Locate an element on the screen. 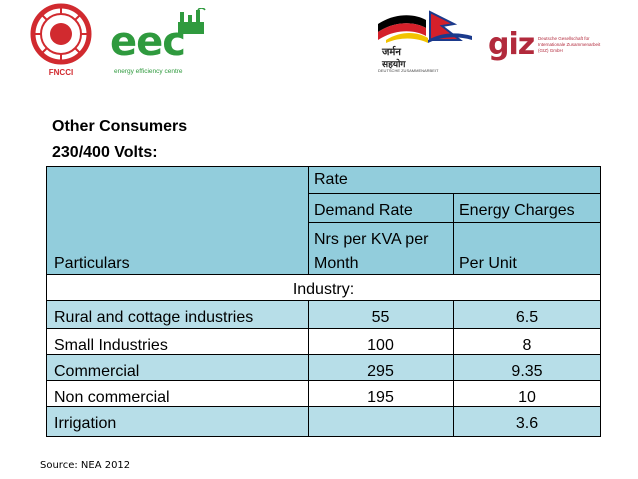  header-demand-unit-line1: Nrs per KVA per is located at coordinates (371, 239).